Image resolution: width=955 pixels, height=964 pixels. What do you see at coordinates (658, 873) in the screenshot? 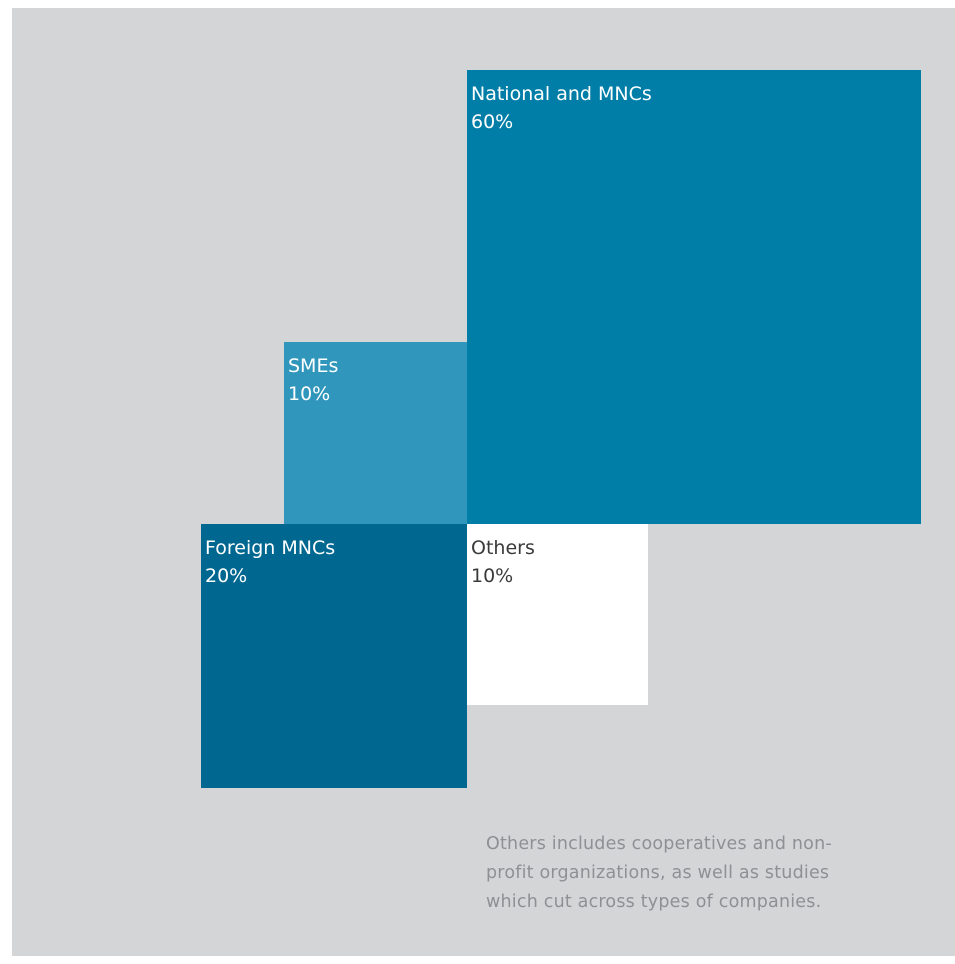
I see `footnote-line: profit organizations, as well as studies` at bounding box center [658, 873].